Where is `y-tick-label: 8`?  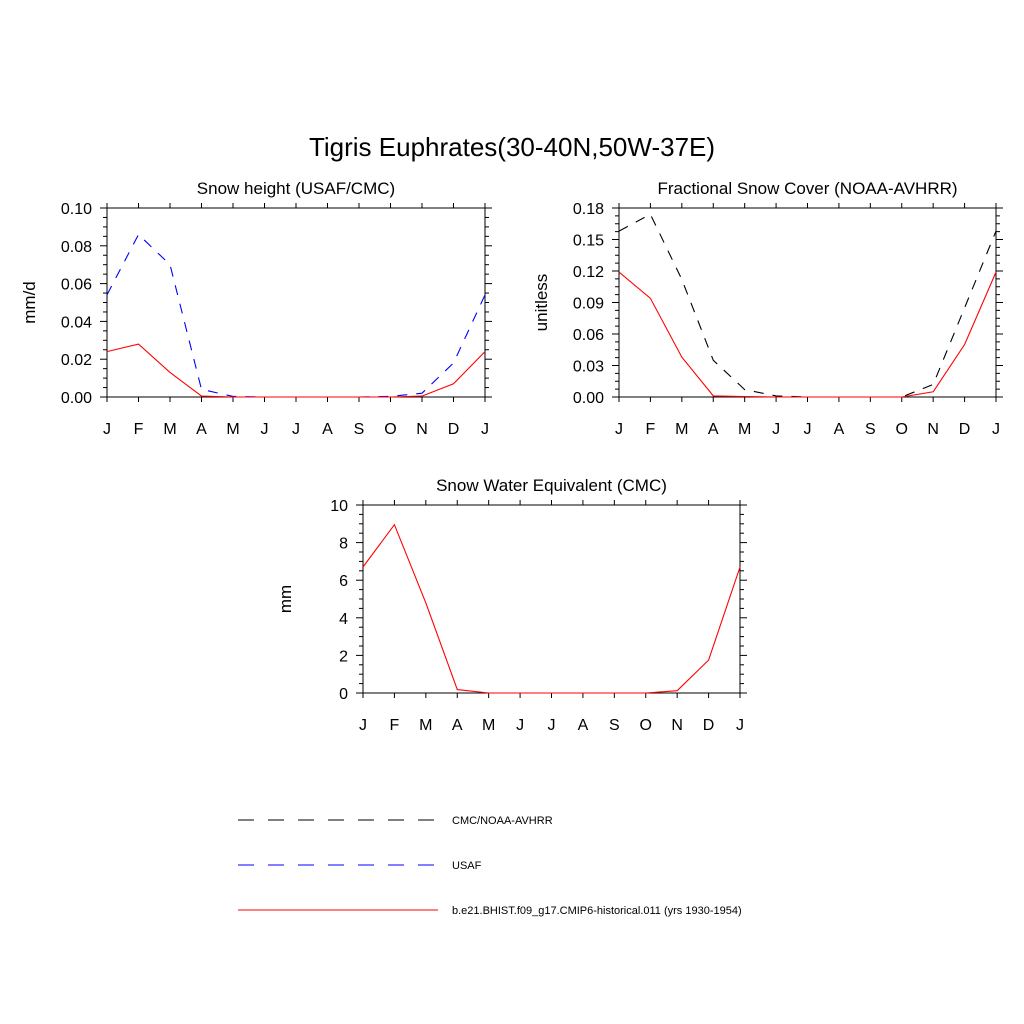 y-tick-label: 8 is located at coordinates (343, 544).